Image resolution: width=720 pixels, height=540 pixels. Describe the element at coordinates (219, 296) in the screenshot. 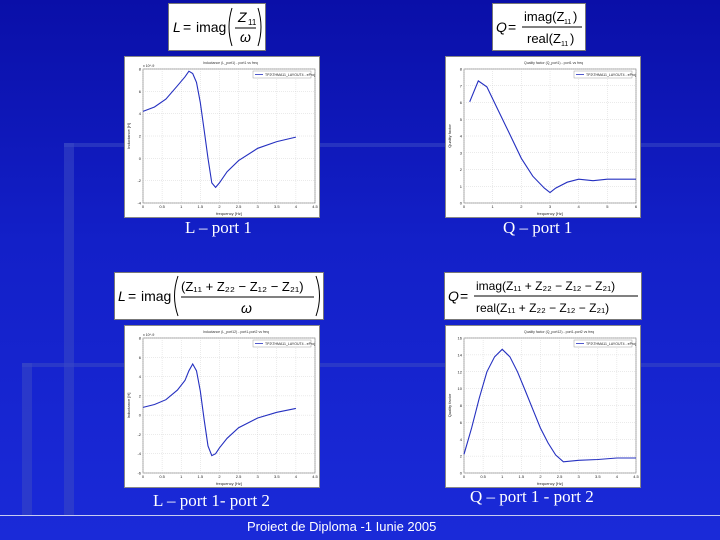

I see `formula-l-port12: L = imag (Z₁₁ + Z₂₂ − Z₁₂ − Z₂₁) ω` at that location.